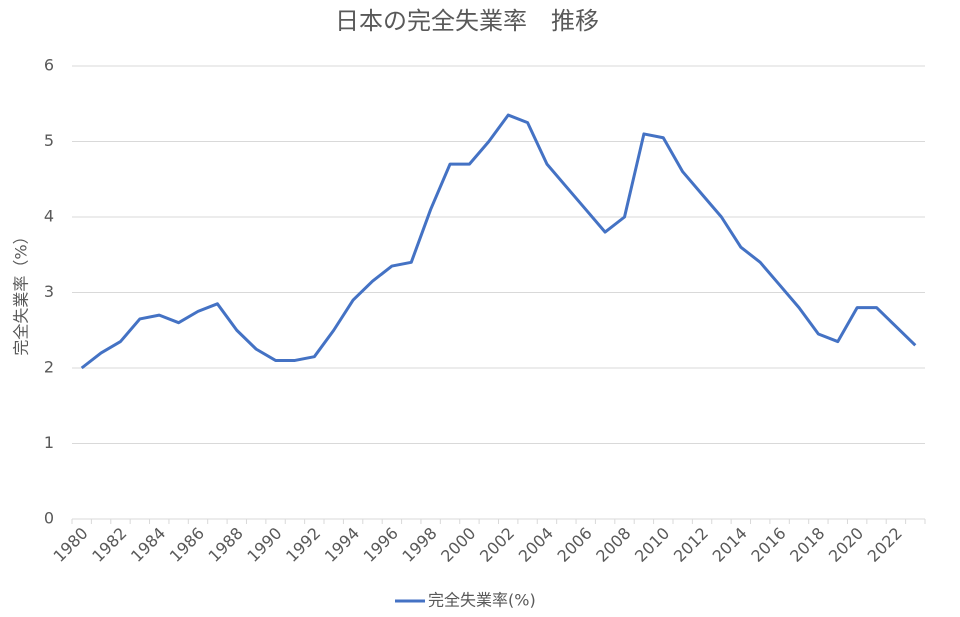  What do you see at coordinates (187, 545) in the screenshot?
I see `x-tick-label: 1986` at bounding box center [187, 545].